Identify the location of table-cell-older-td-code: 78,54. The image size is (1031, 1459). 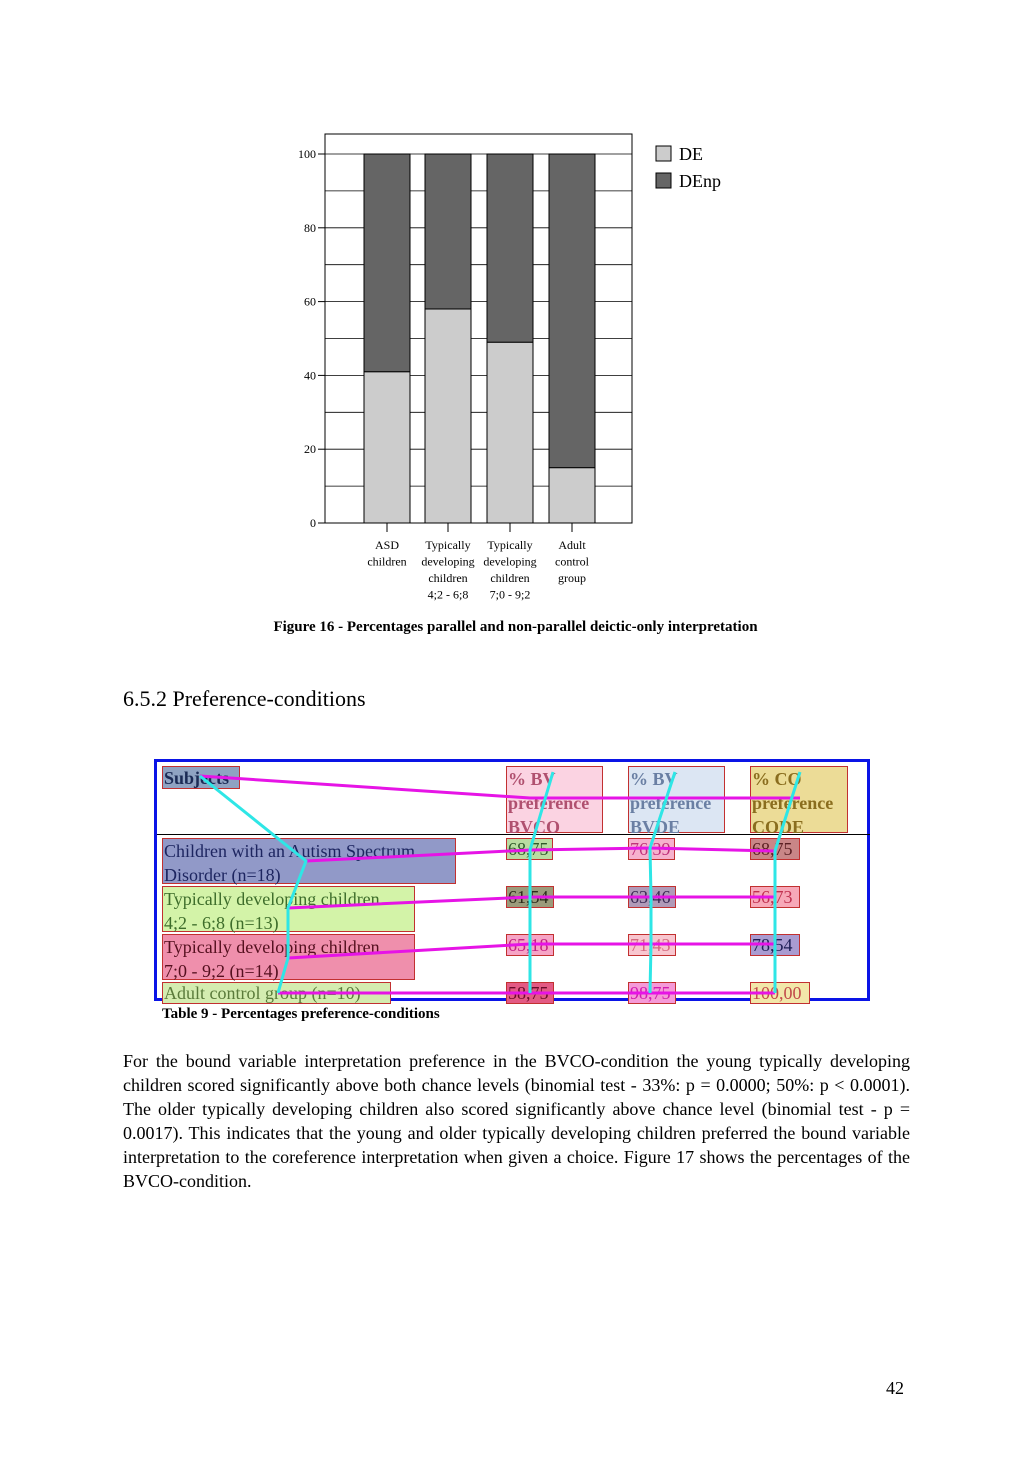
(775, 945).